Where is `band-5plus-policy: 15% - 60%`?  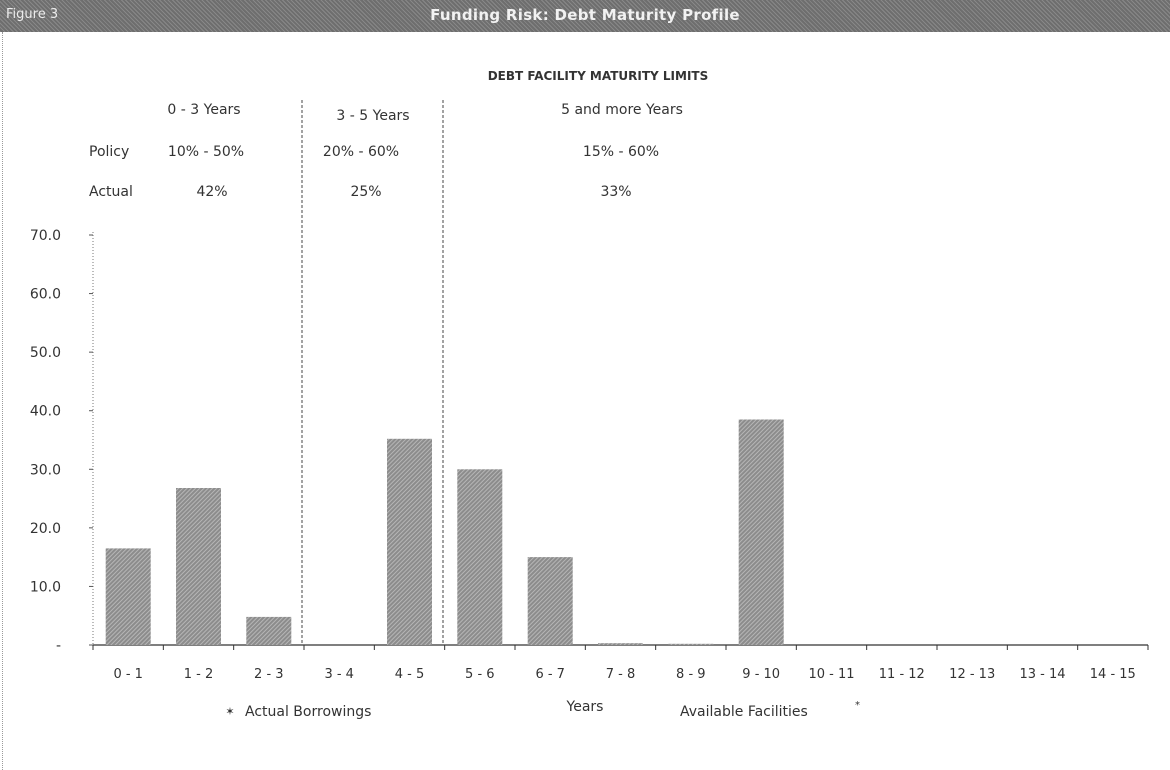
band-5plus-policy: 15% - 60% is located at coordinates (621, 152).